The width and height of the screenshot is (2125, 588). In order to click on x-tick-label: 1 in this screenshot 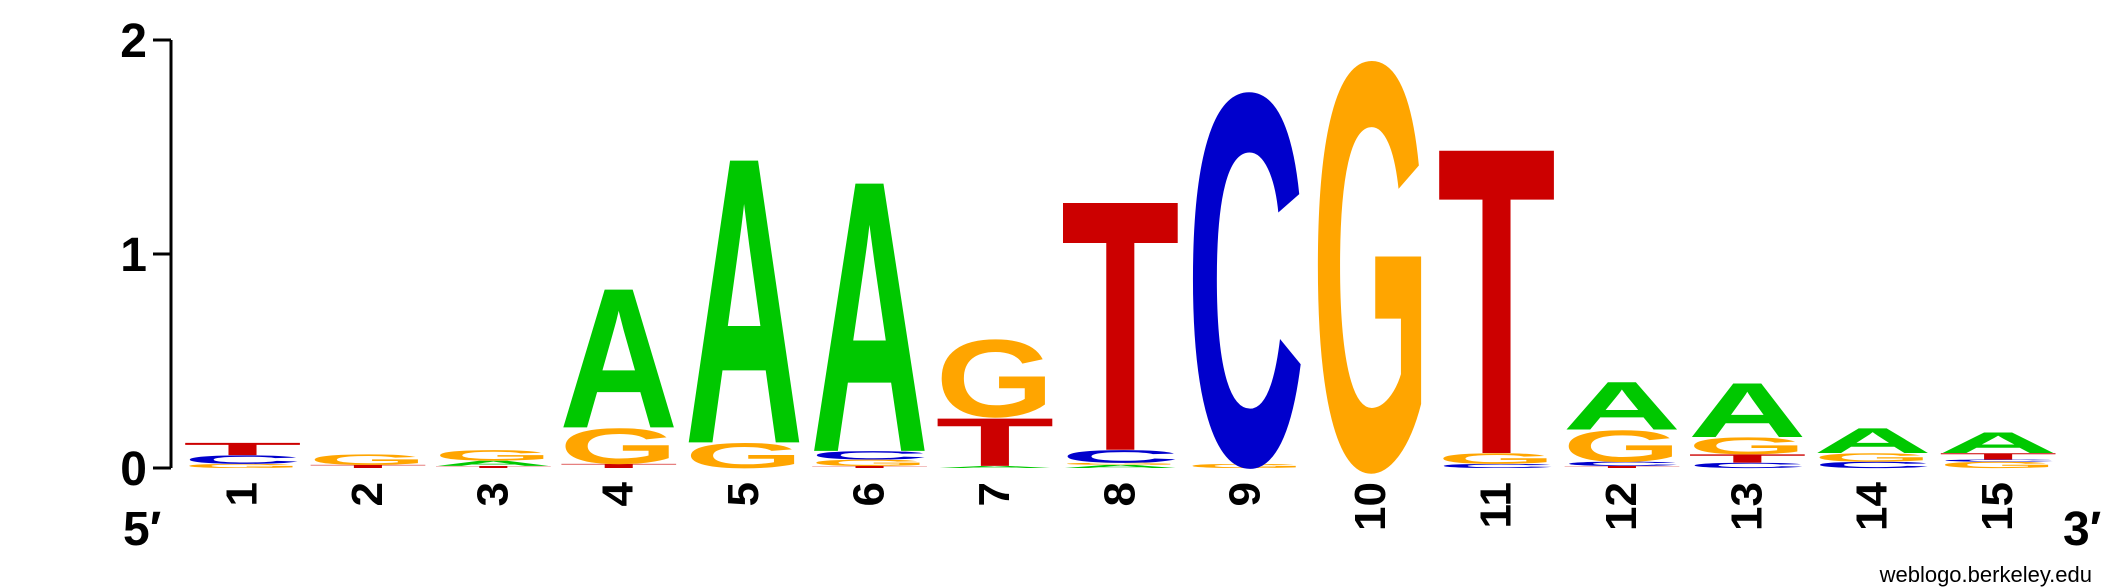, I will do `click(242, 494)`.